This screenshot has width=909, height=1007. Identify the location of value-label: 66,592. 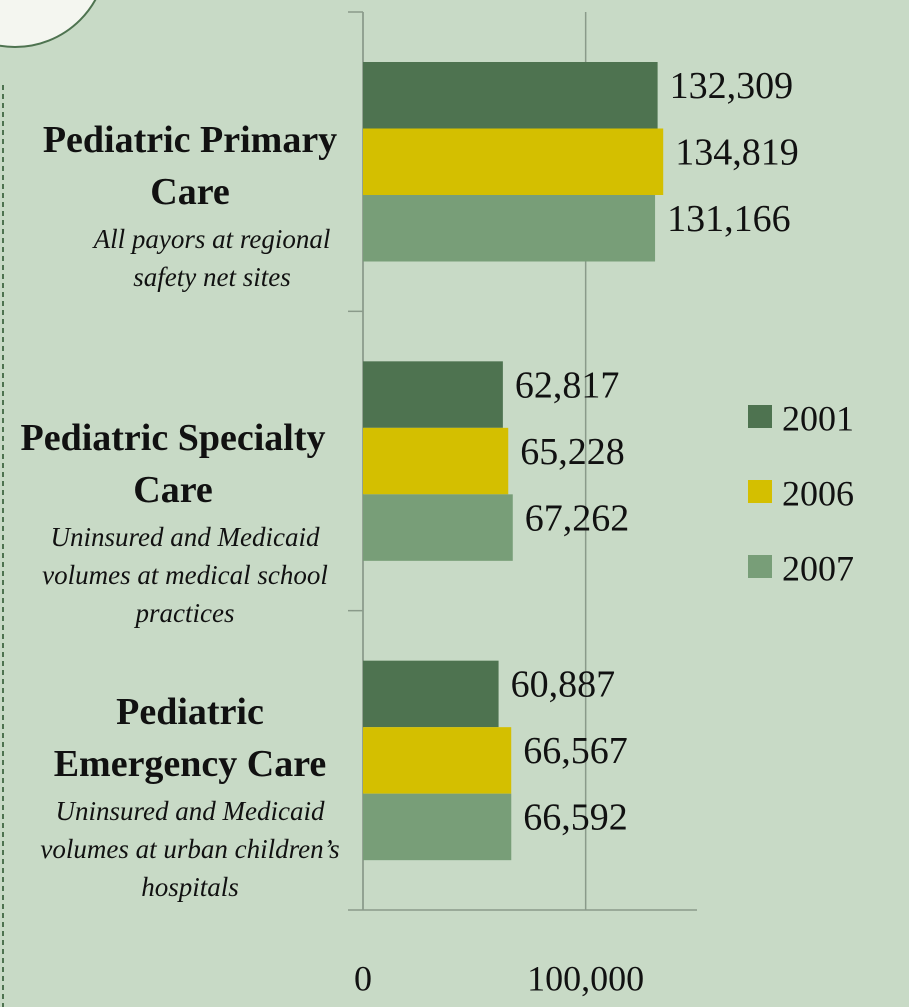
(575, 818).